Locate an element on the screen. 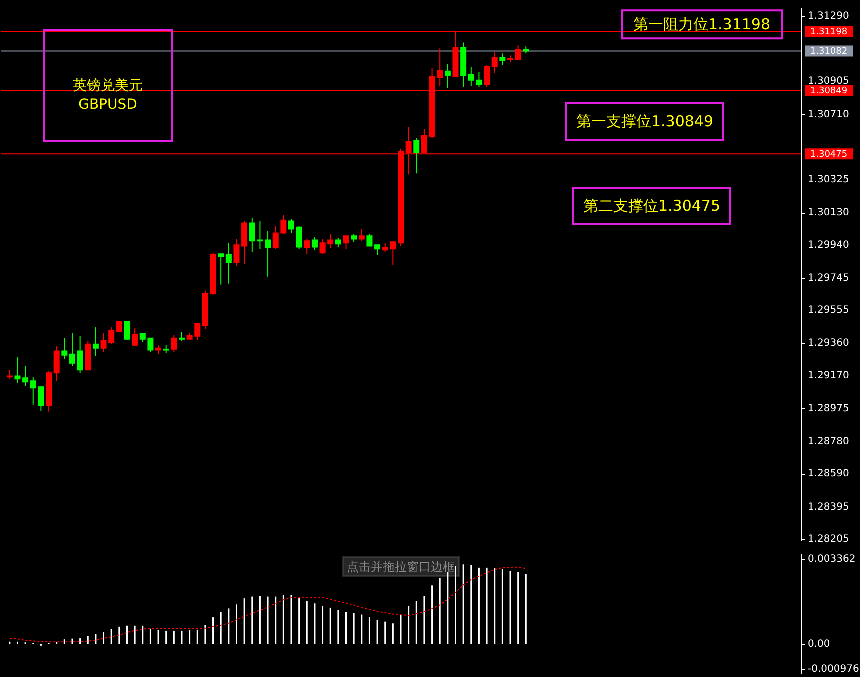 This screenshot has width=867, height=686. y-tick-label: 1.28395 is located at coordinates (829, 507).